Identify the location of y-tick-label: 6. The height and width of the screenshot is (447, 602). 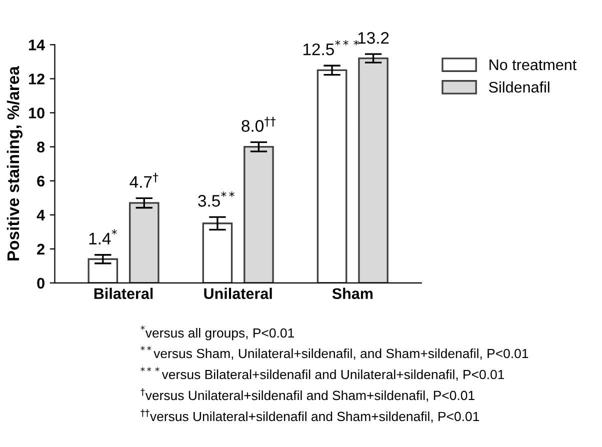
(41, 181).